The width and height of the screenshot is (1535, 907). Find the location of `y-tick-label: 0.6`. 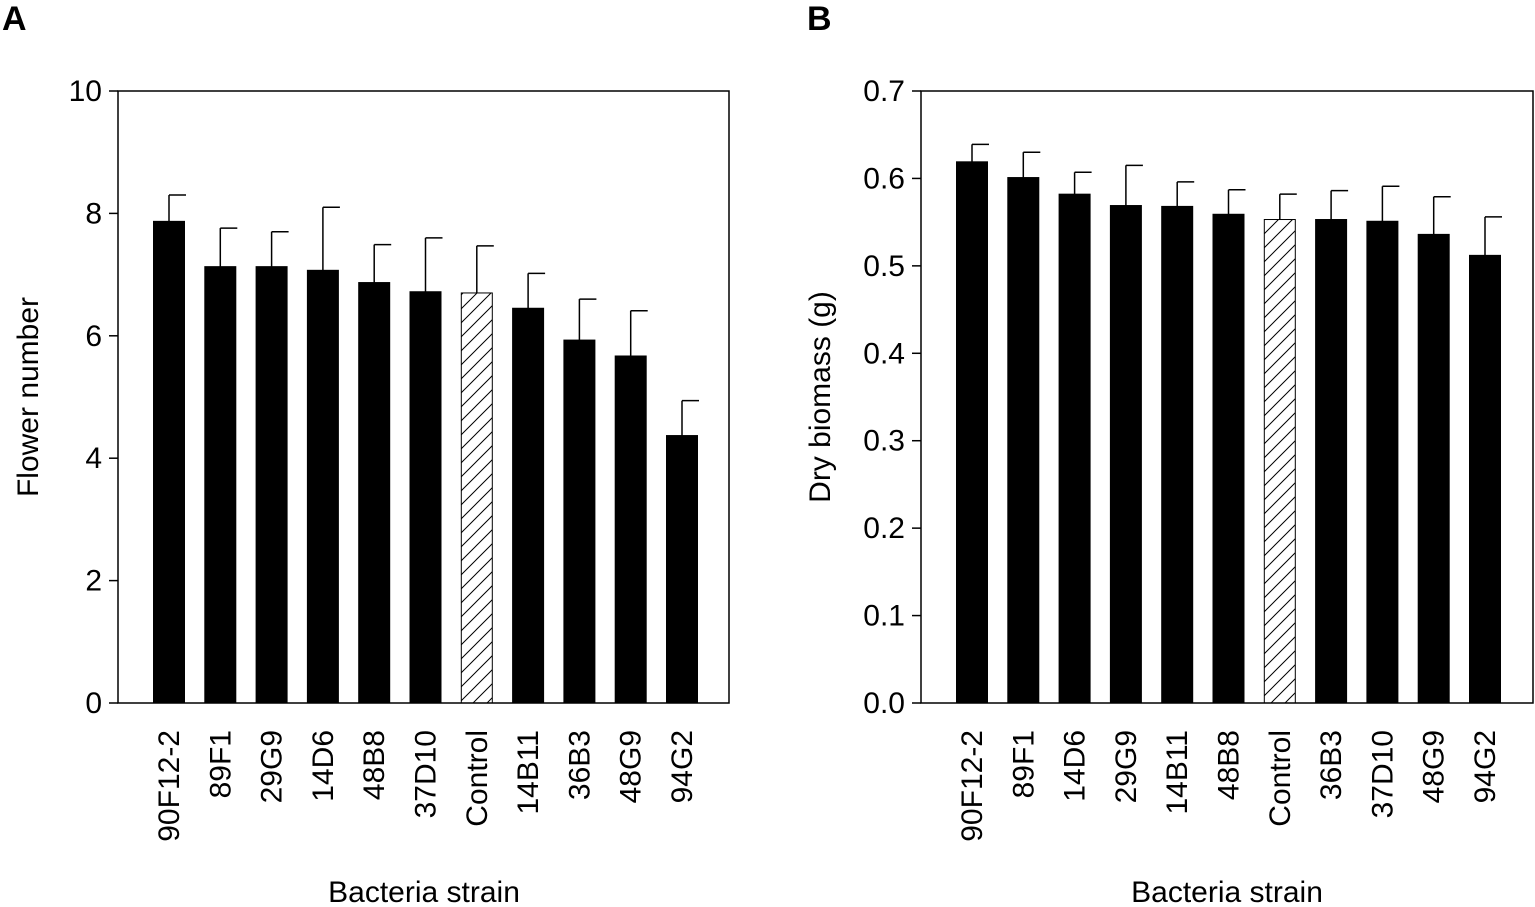

y-tick-label: 0.6 is located at coordinates (884, 178).